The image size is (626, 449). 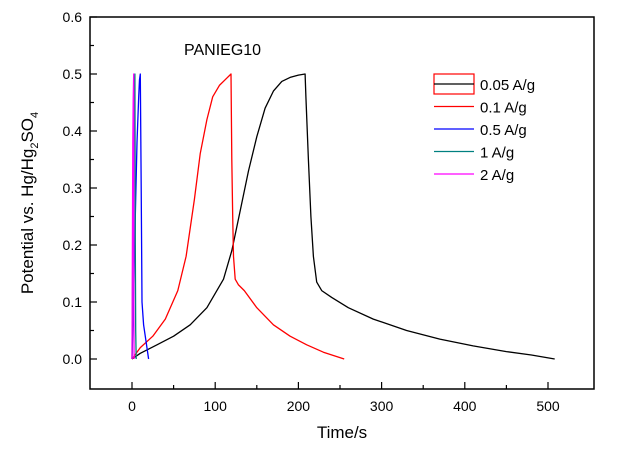 I want to click on legend-label: 1 A/g, so click(x=497, y=153).